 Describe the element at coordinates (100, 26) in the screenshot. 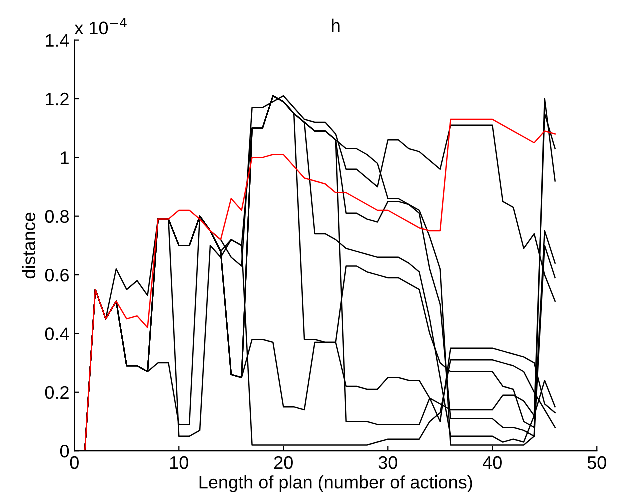

I see `text: x 10$^{−4}$` at that location.